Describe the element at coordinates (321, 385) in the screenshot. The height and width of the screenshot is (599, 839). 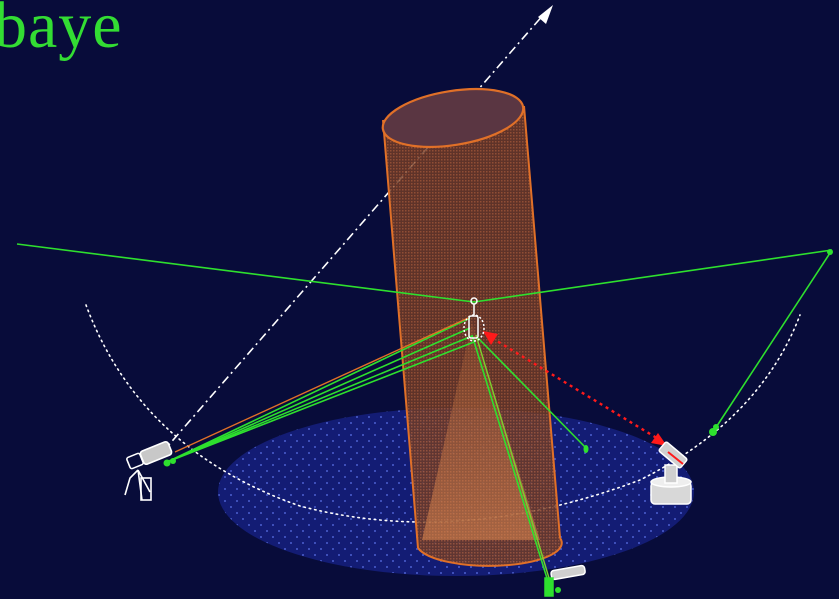
I see `orange-ray` at that location.